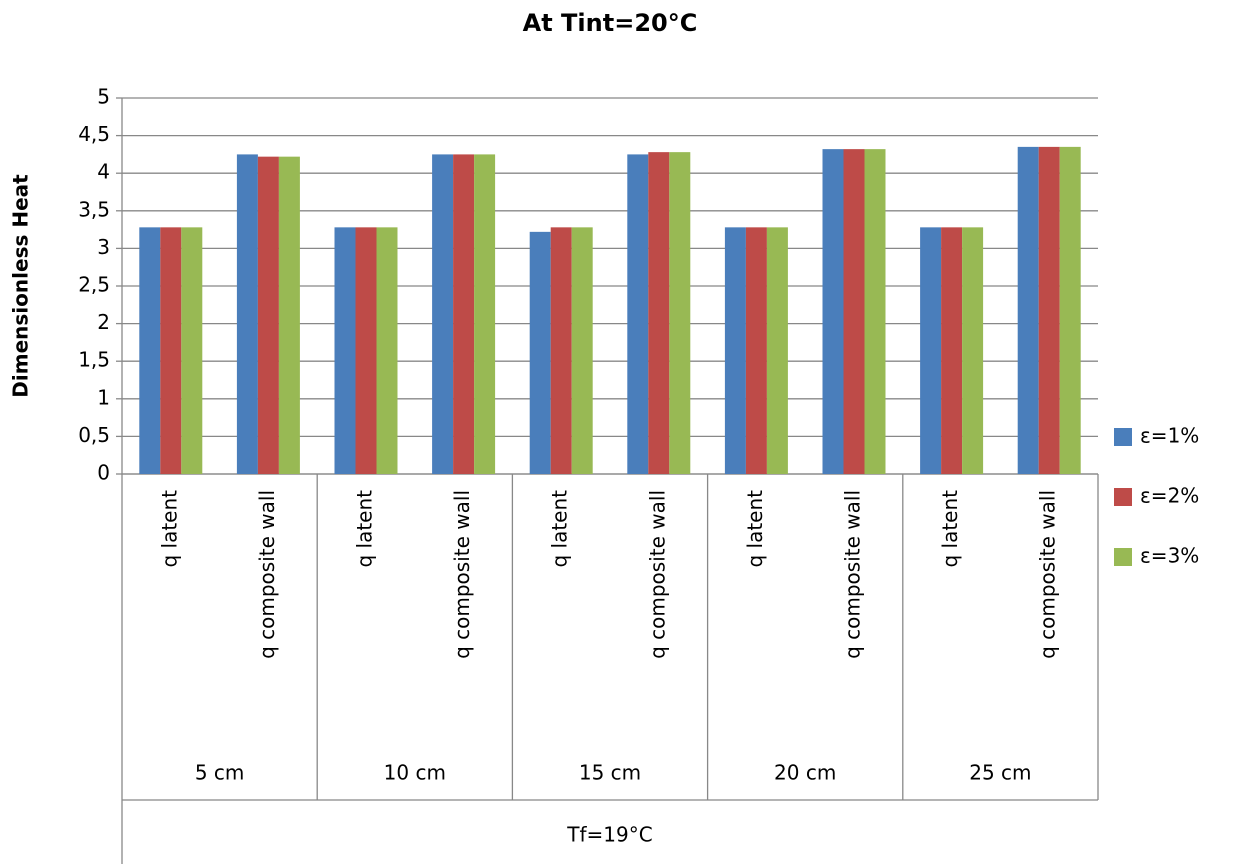  I want to click on x-axis-label: Tf=19°C, so click(609, 835).